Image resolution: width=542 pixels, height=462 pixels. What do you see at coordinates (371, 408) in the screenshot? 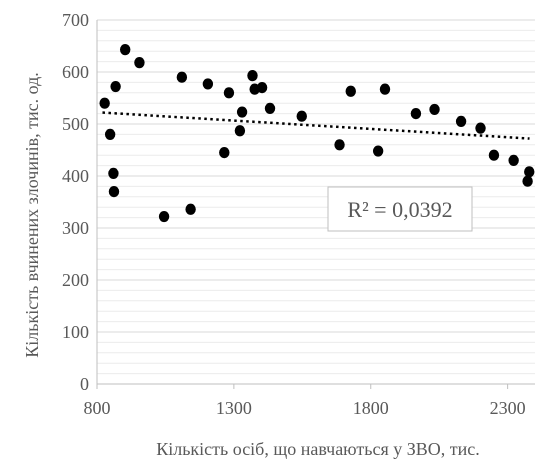
I see `x-tick-label: 1800` at bounding box center [371, 408].